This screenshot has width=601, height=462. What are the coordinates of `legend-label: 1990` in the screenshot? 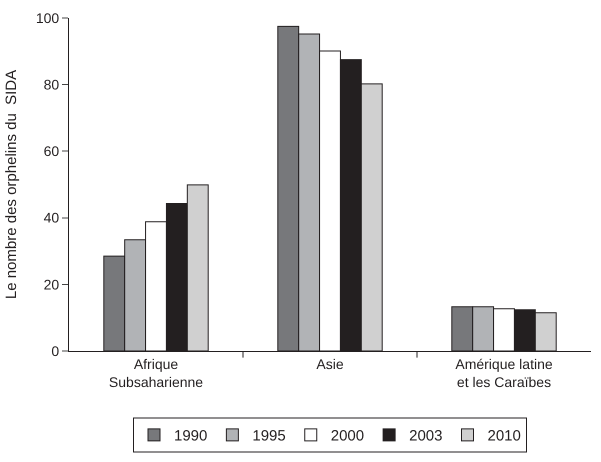 It's located at (191, 436).